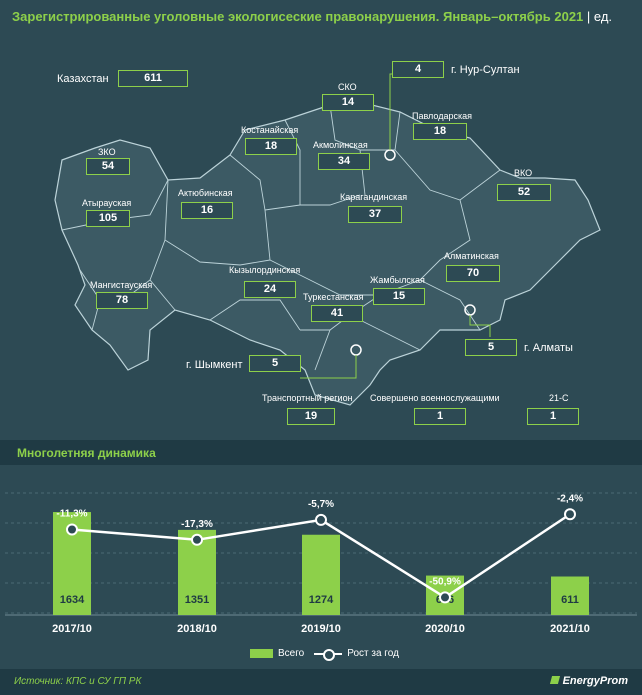  I want to click on region-value-pavlodar: 18, so click(440, 131).